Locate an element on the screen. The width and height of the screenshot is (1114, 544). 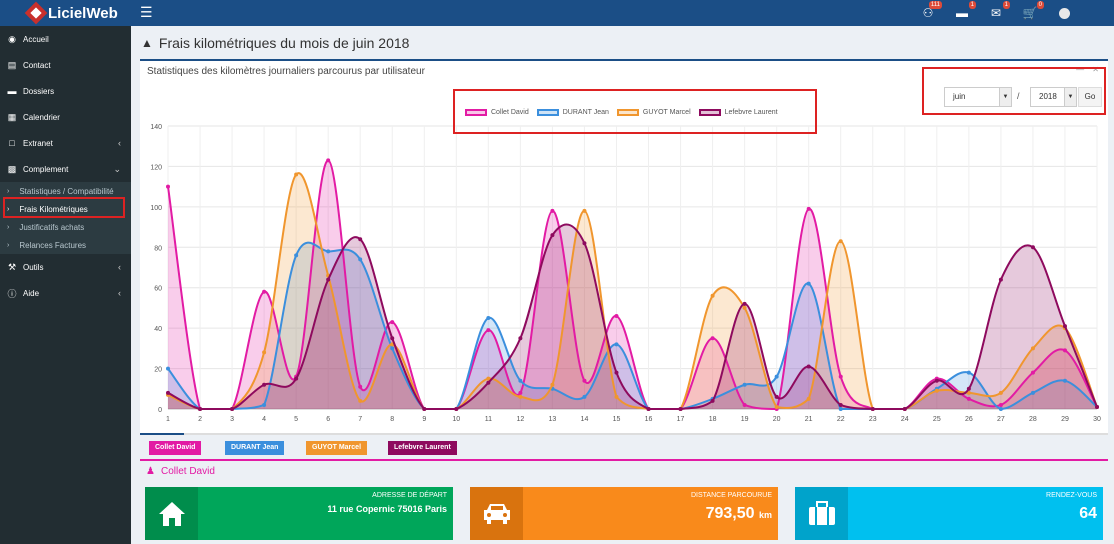
tab-durant-jean: DURANT Jean is located at coordinates (255, 448).